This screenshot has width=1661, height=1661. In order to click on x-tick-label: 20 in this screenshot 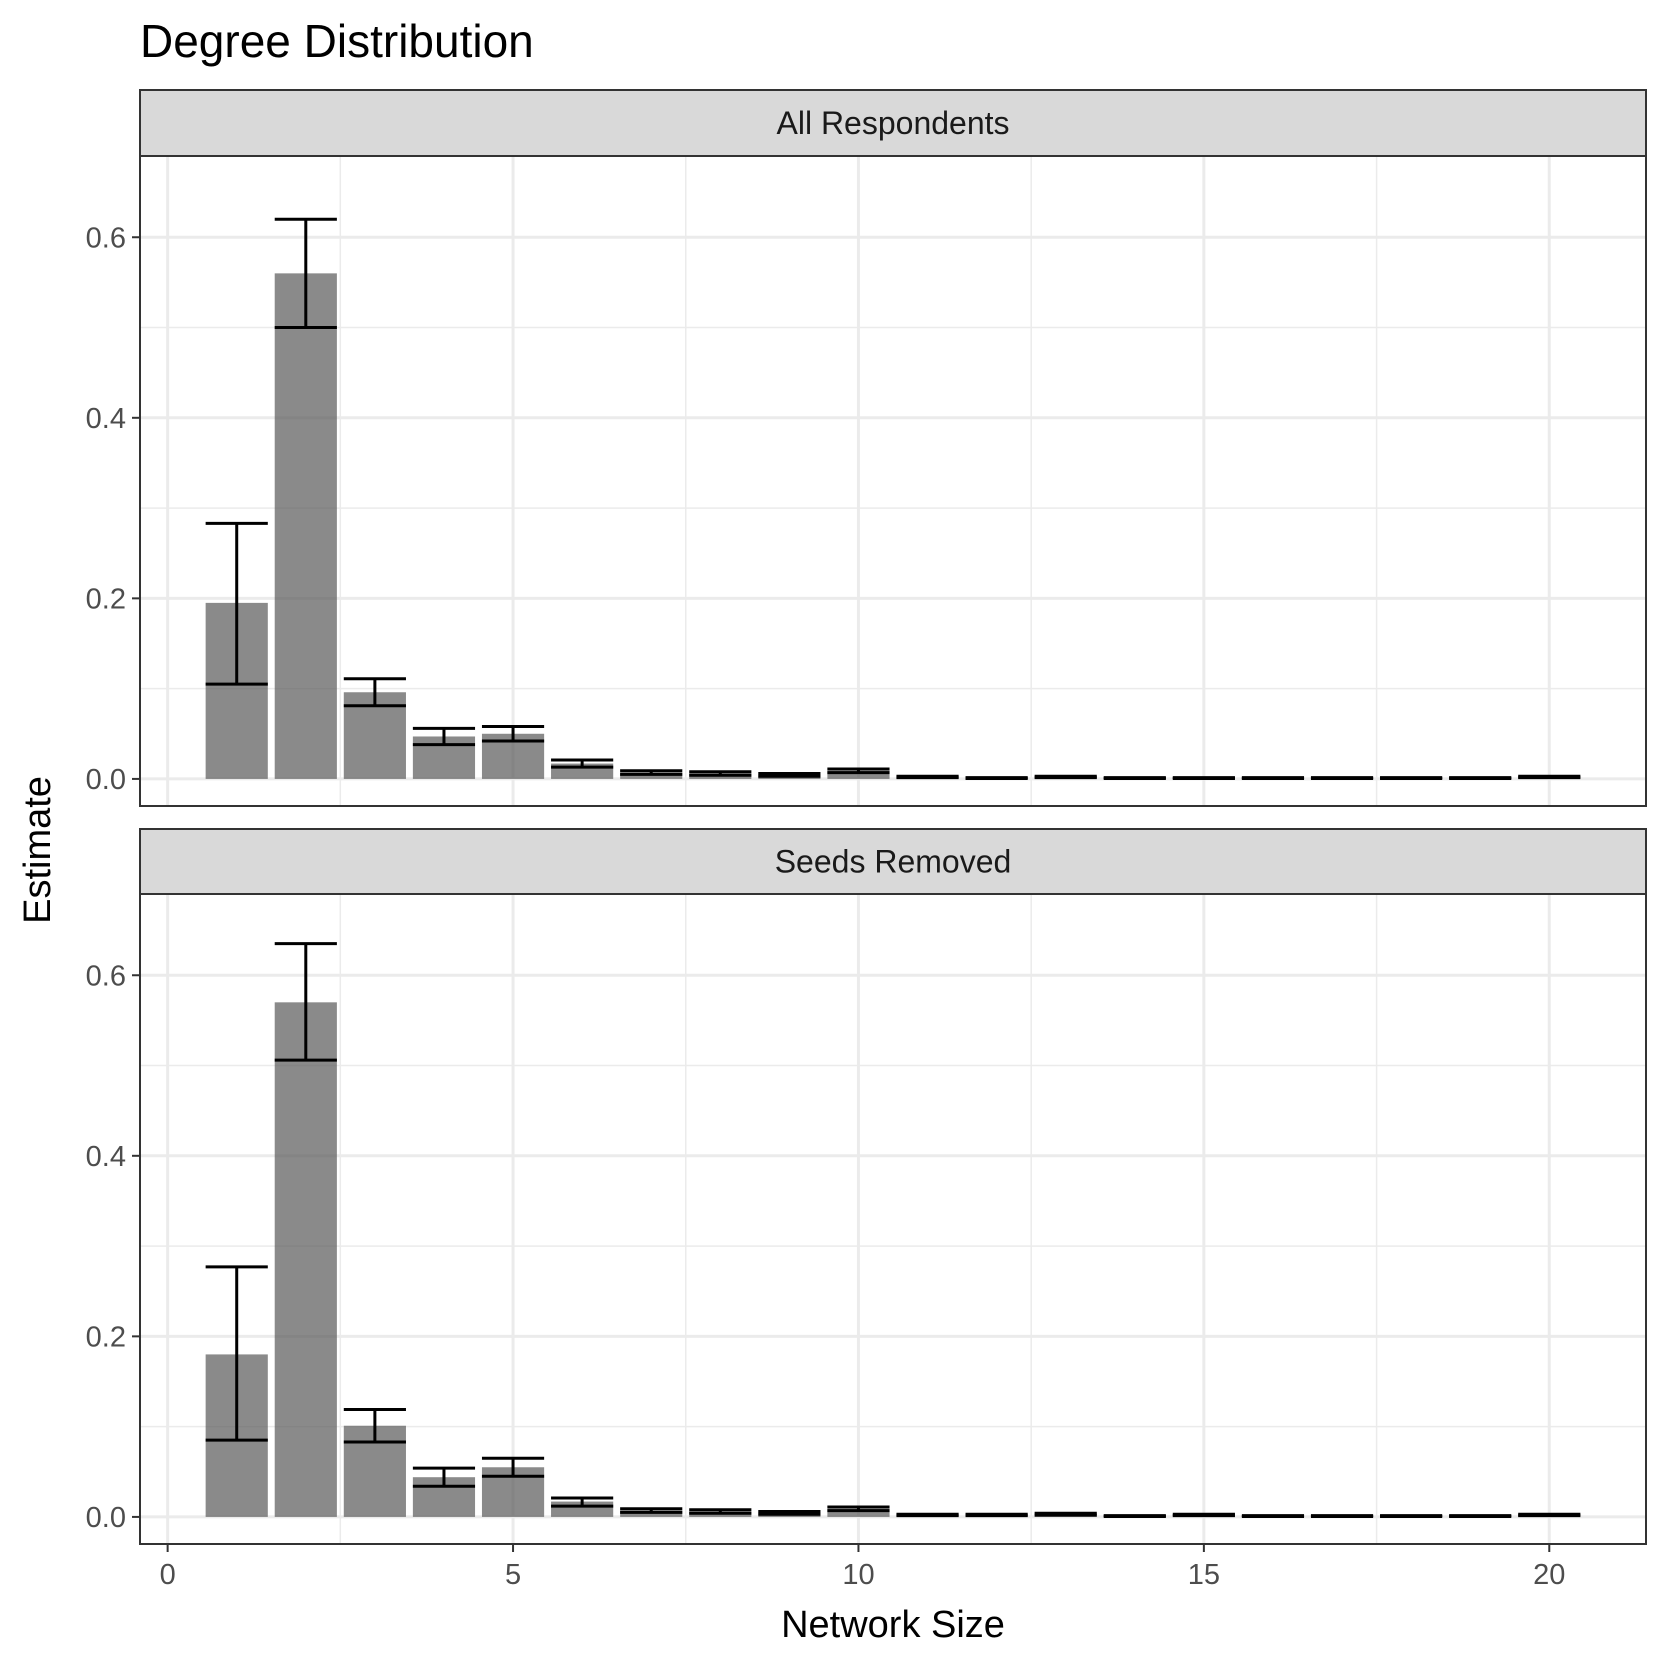, I will do `click(1549, 1575)`.